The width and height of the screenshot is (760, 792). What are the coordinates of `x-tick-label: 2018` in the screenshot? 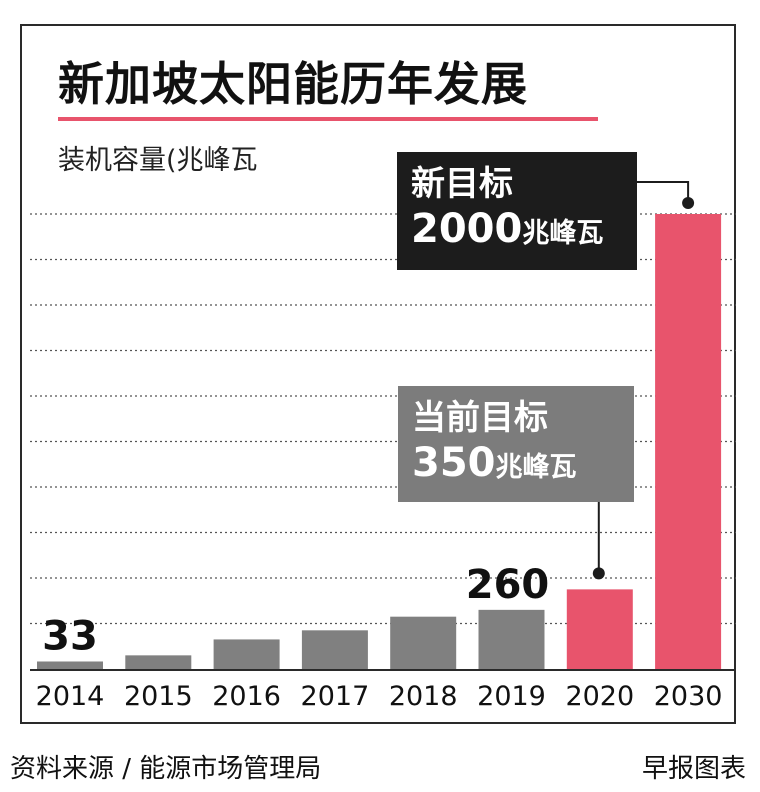 It's located at (423, 696).